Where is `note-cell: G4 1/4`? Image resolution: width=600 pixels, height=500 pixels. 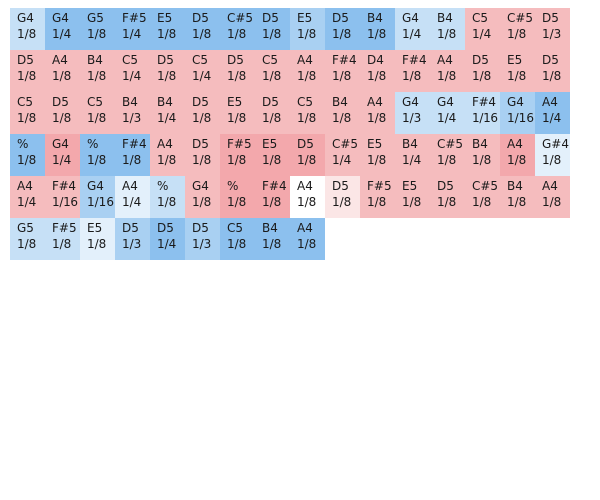 note-cell: G4 1/4 is located at coordinates (412, 29).